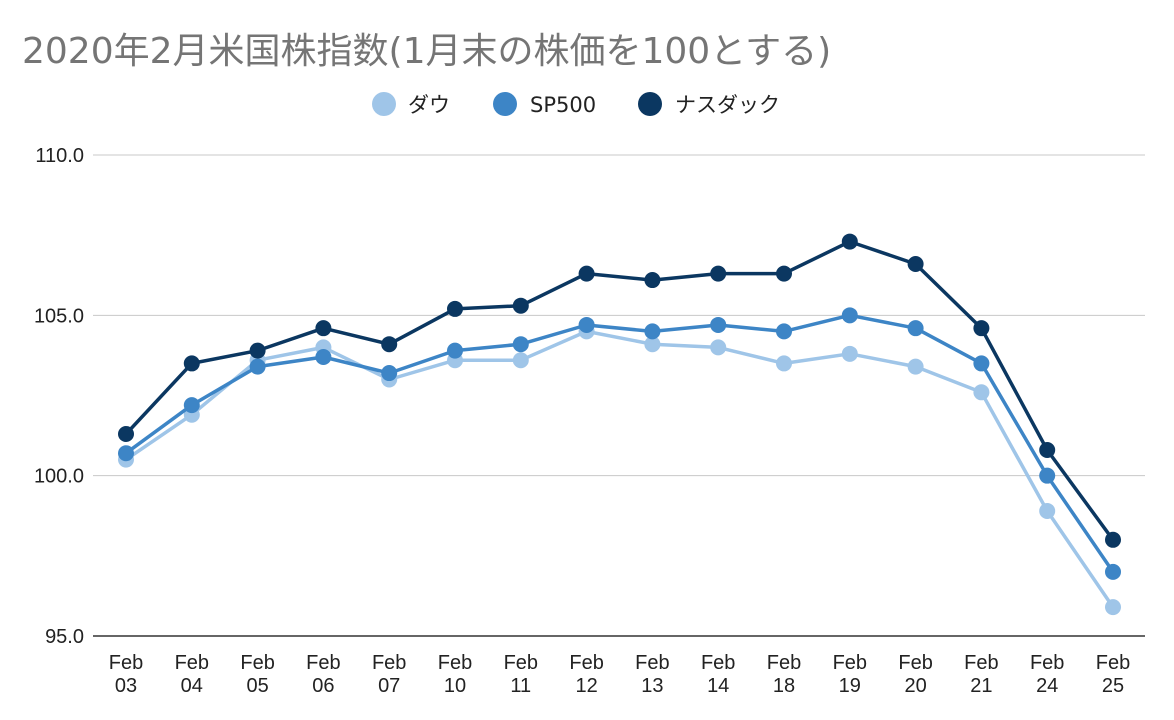  What do you see at coordinates (981, 686) in the screenshot?
I see `x-tick-label: 21` at bounding box center [981, 686].